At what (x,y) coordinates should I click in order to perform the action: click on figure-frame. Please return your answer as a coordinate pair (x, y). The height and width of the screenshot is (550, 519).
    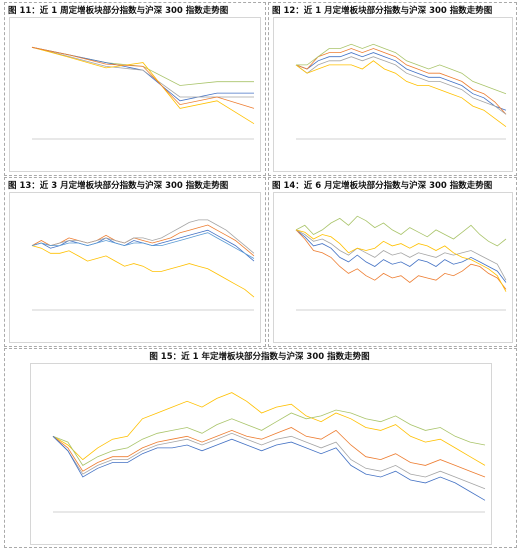
    Looking at the image, I should click on (392, 262).